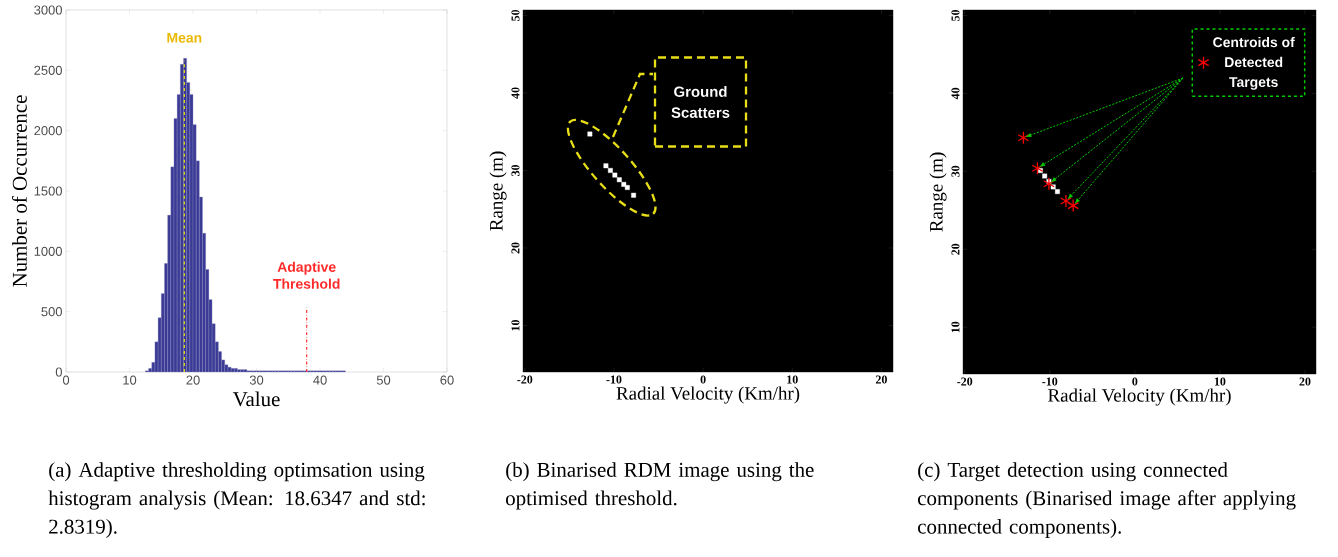  Describe the element at coordinates (48, 70) in the screenshot. I see `y-tick-label: 2500` at that location.